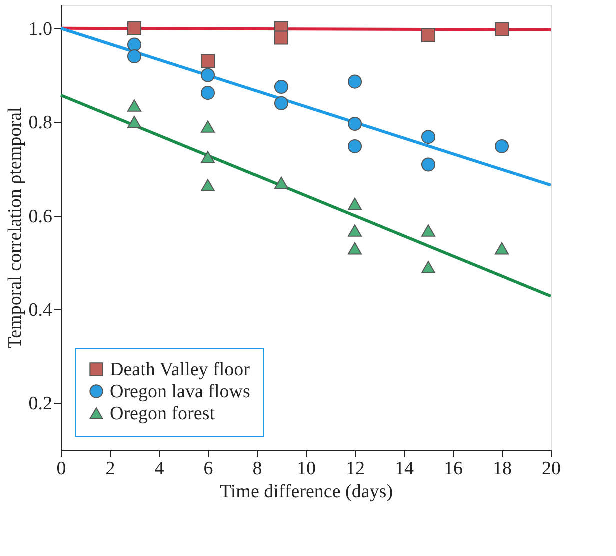 The width and height of the screenshot is (616, 556). I want to click on x-tick-label: 10, so click(306, 469).